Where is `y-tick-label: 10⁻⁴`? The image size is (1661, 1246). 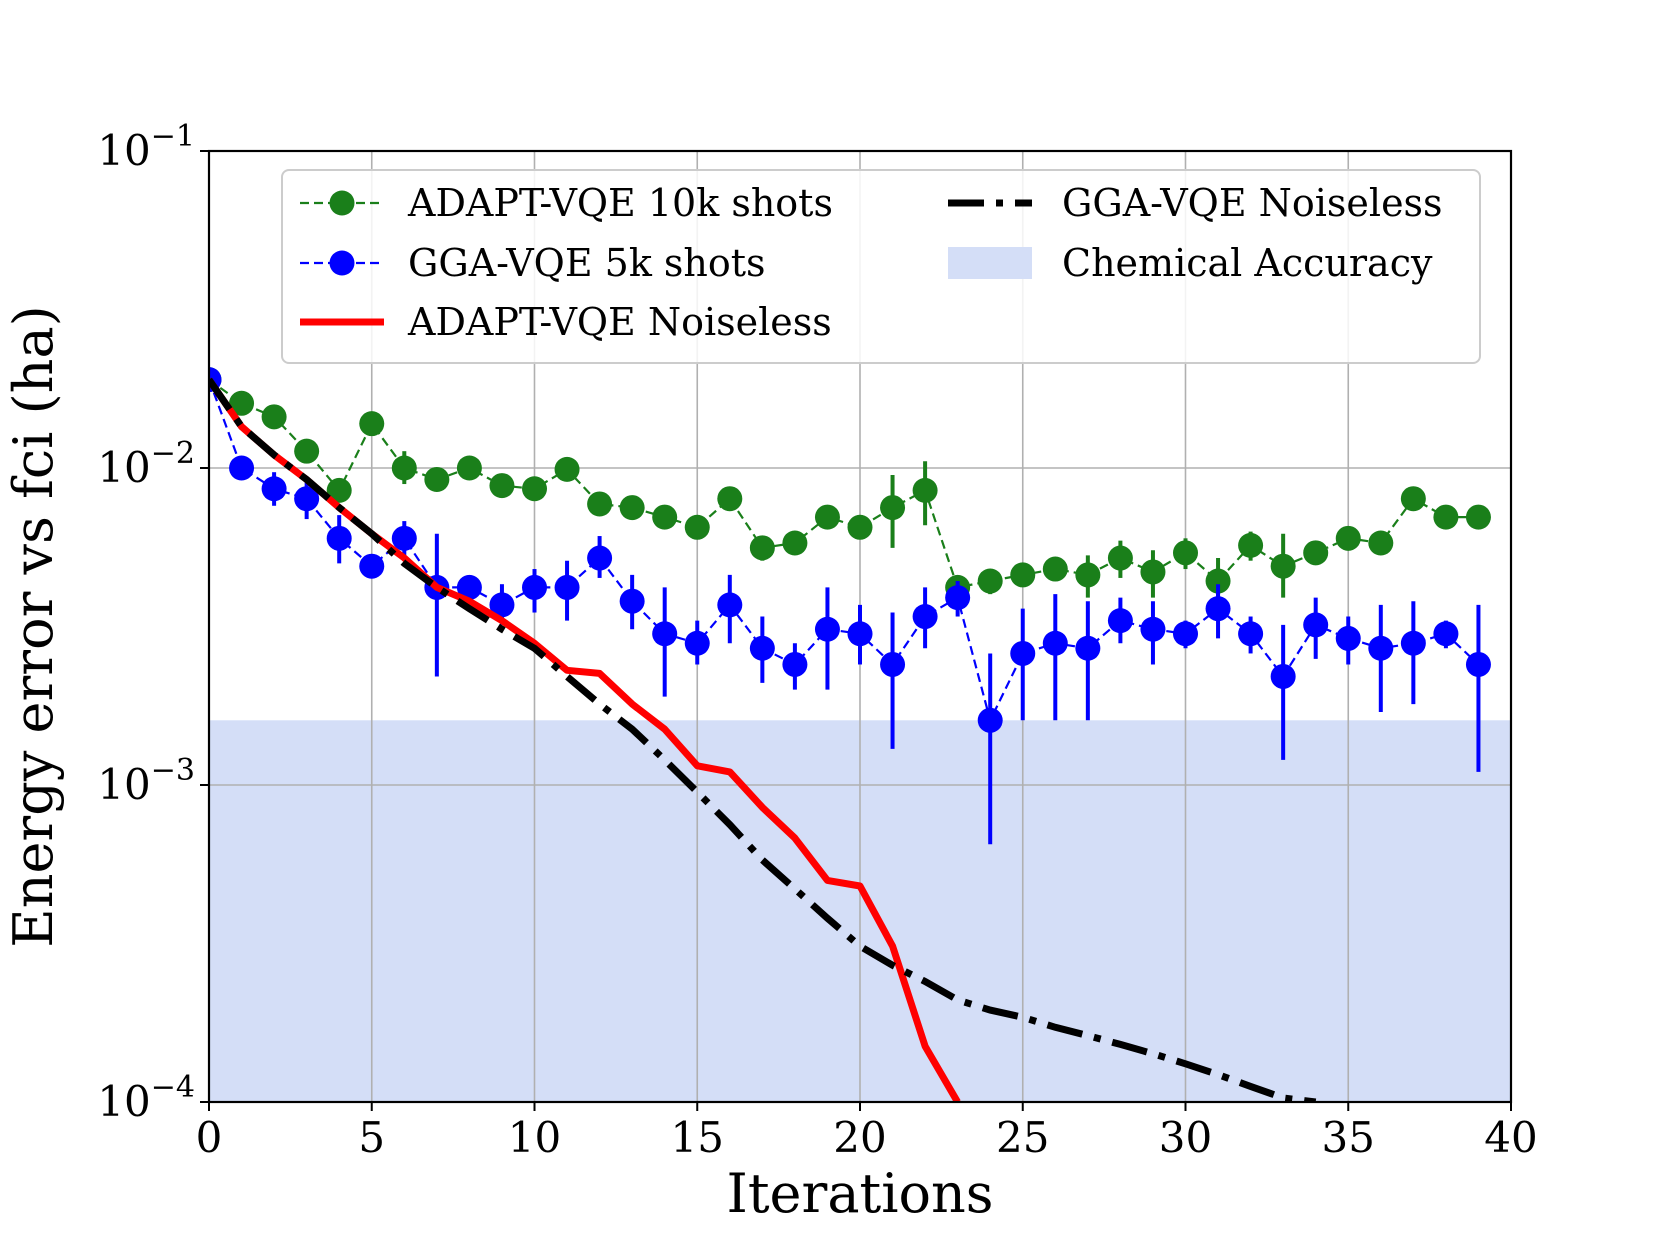 y-tick-label: 10⁻⁴ is located at coordinates (146, 1098).